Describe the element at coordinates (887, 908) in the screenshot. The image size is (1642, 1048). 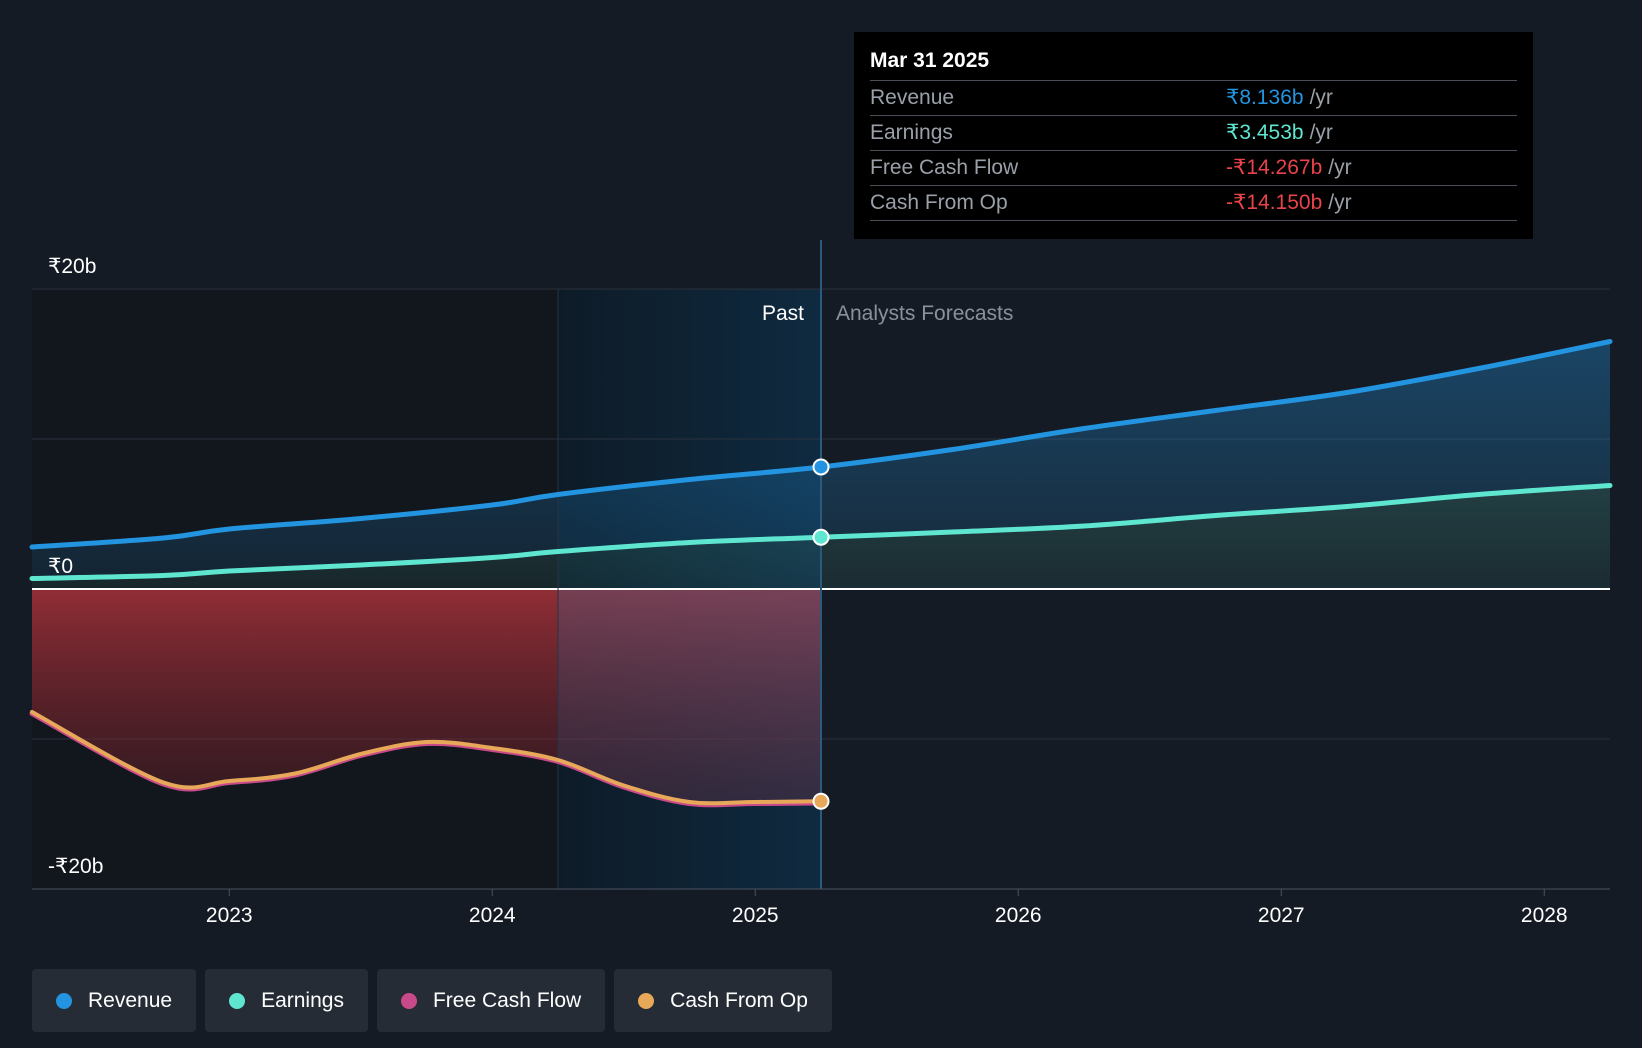
I see `x-axis-ticks: 2023 2024 2025 2026 2027 2028` at that location.